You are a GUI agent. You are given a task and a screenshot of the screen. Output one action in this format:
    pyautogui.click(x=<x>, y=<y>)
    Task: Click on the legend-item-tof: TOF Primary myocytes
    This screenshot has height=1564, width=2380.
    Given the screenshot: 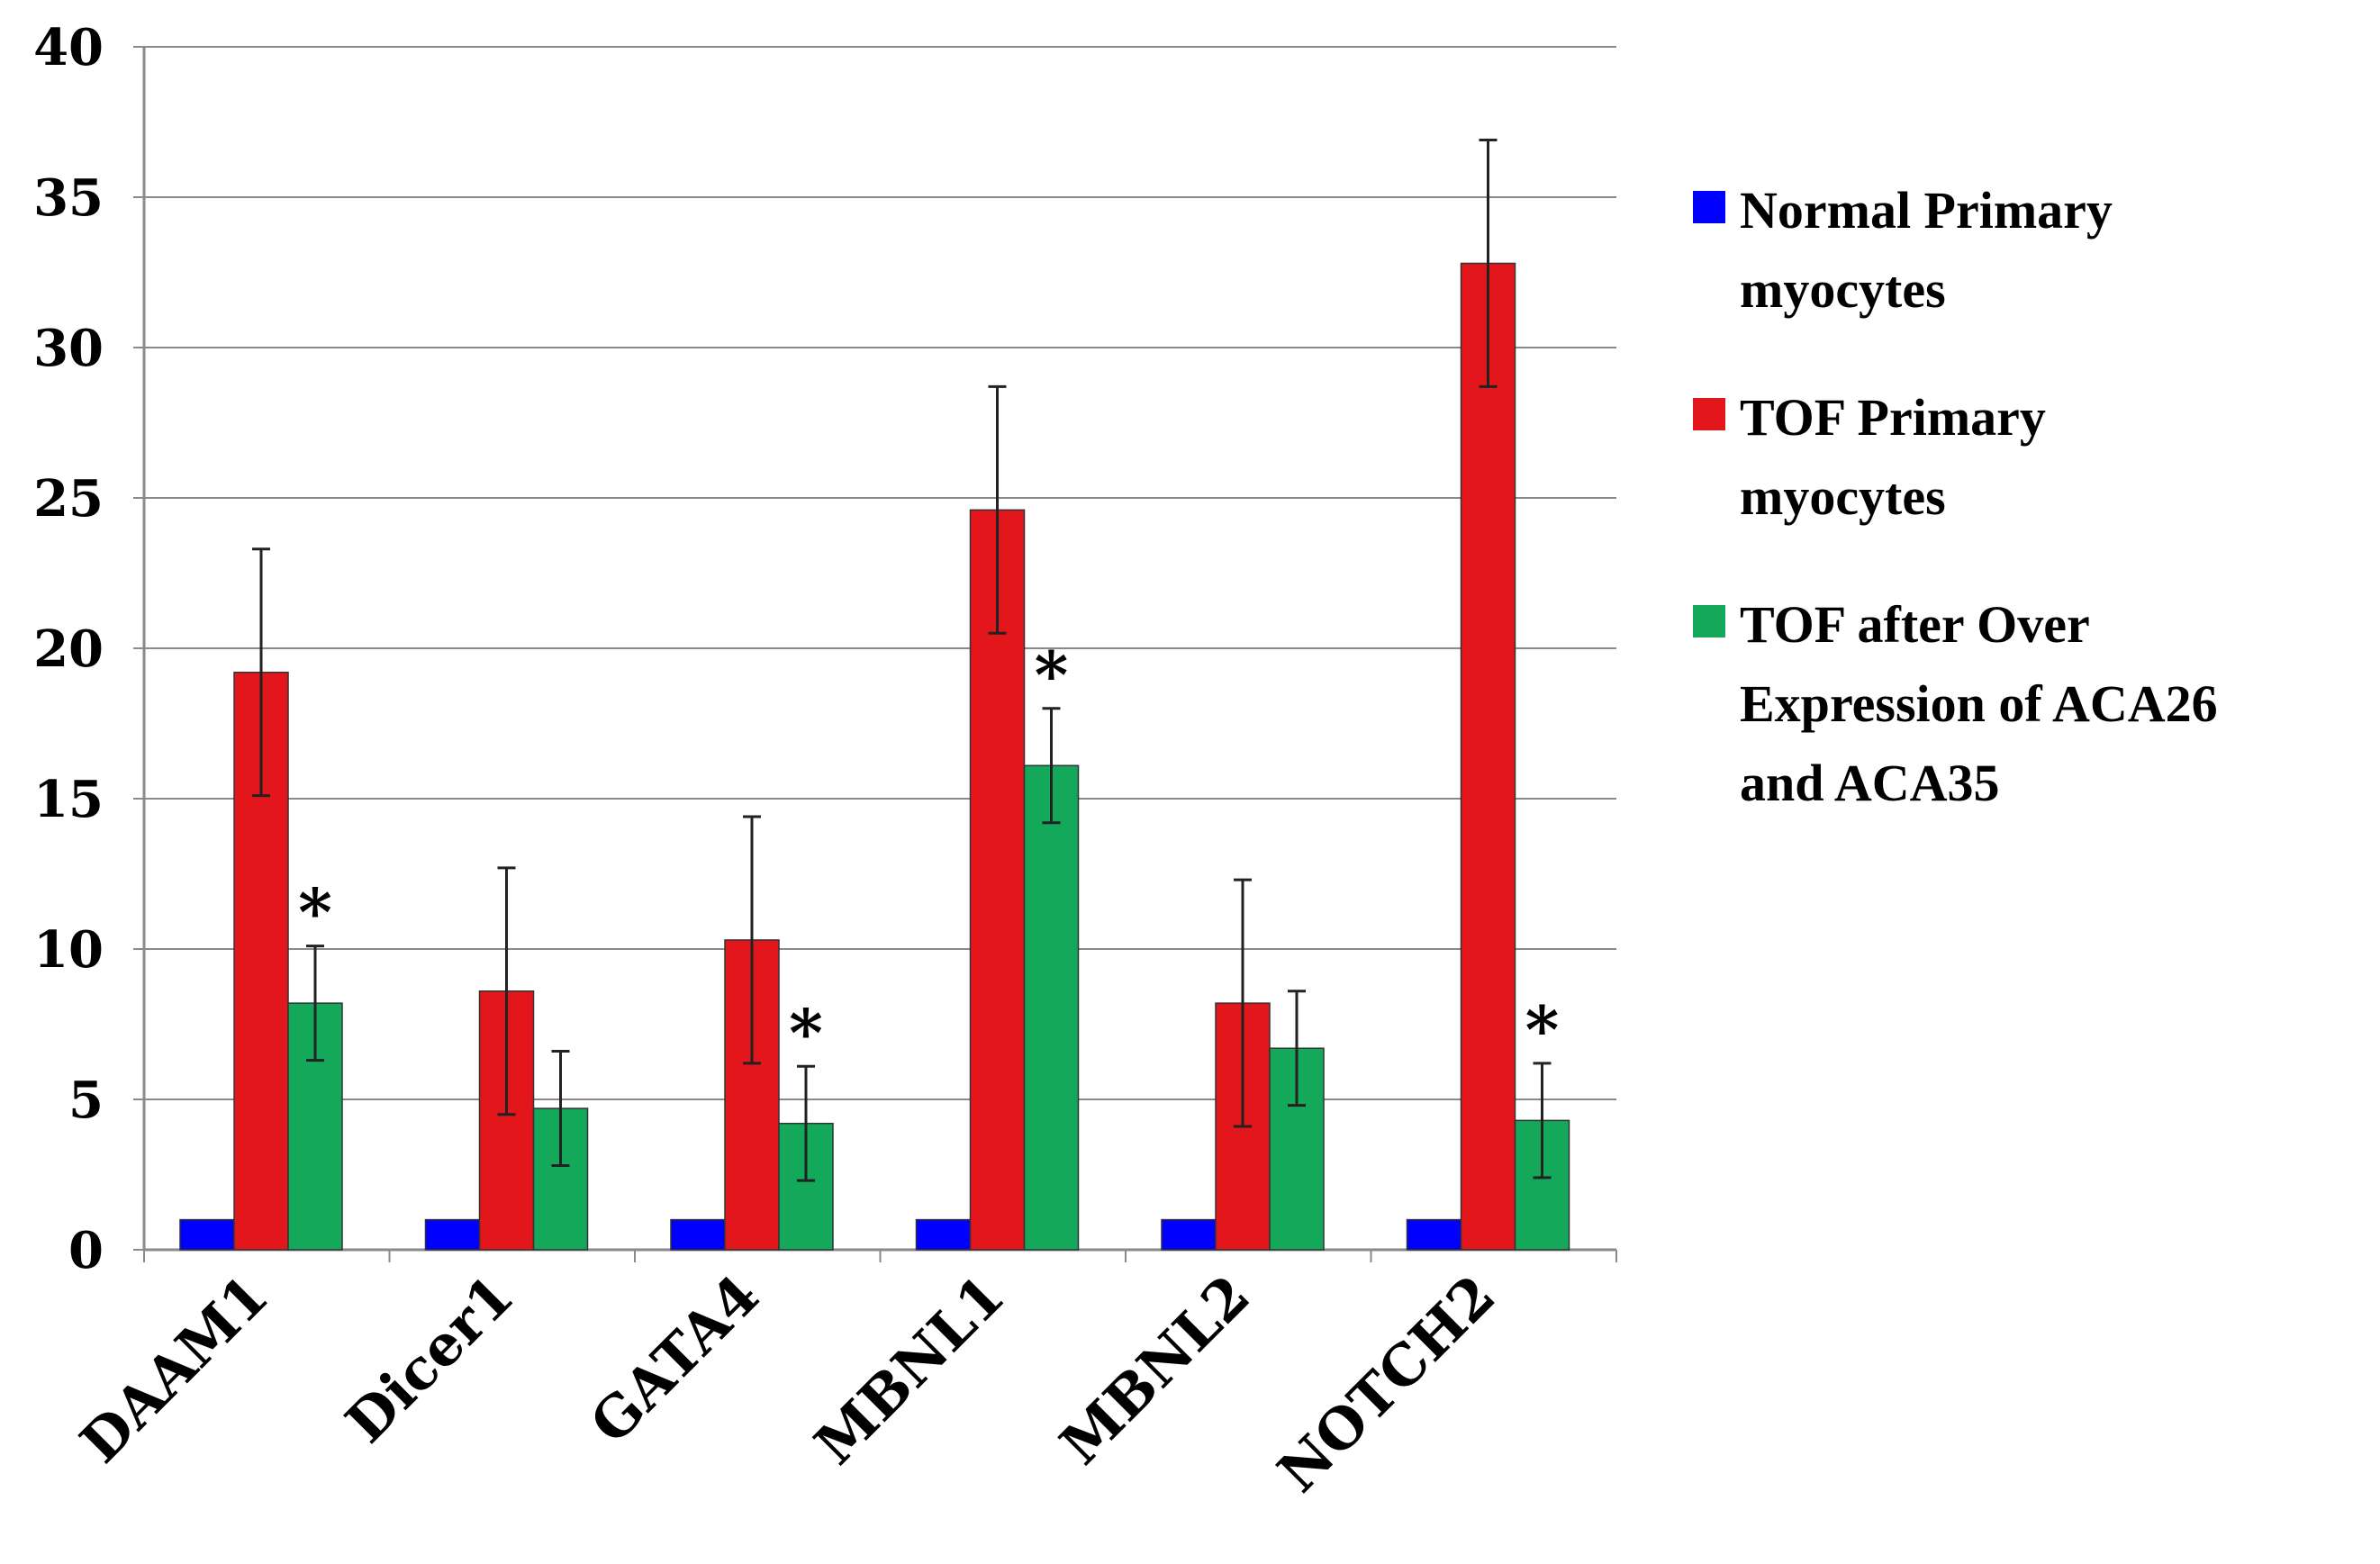 What is the action you would take?
    pyautogui.click(x=2035, y=458)
    